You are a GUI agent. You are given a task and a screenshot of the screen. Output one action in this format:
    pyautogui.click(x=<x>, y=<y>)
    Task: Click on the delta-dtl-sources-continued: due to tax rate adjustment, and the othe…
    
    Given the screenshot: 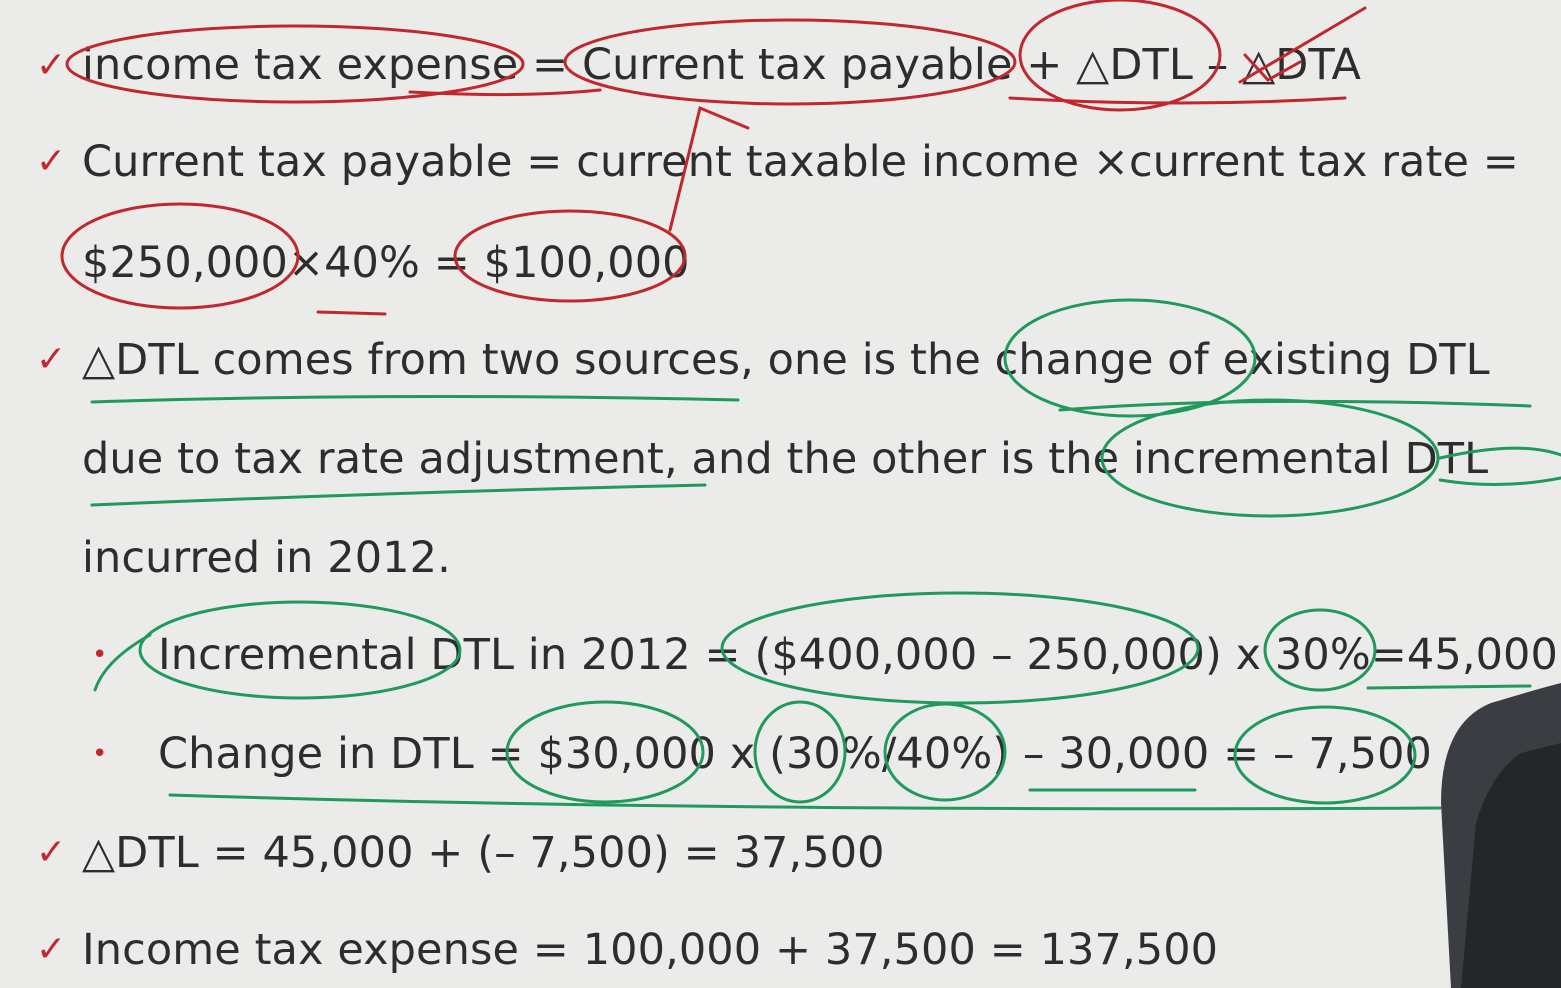 What is the action you would take?
    pyautogui.click(x=785, y=459)
    